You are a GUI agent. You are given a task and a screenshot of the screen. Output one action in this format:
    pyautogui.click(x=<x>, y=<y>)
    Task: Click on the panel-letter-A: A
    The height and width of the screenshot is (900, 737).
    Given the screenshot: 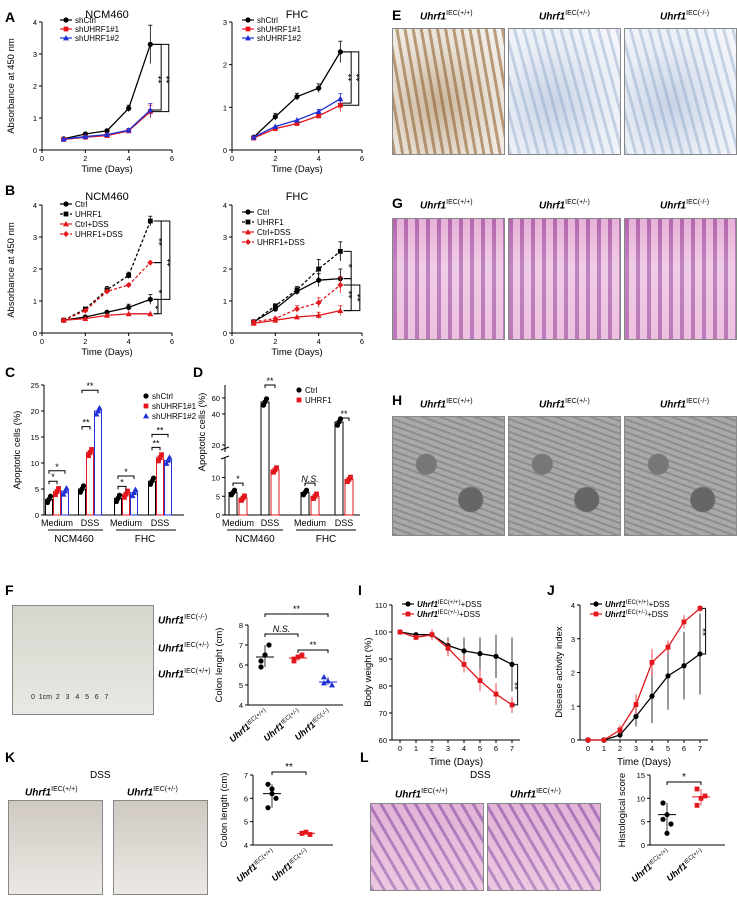 What is the action you would take?
    pyautogui.click(x=10, y=17)
    